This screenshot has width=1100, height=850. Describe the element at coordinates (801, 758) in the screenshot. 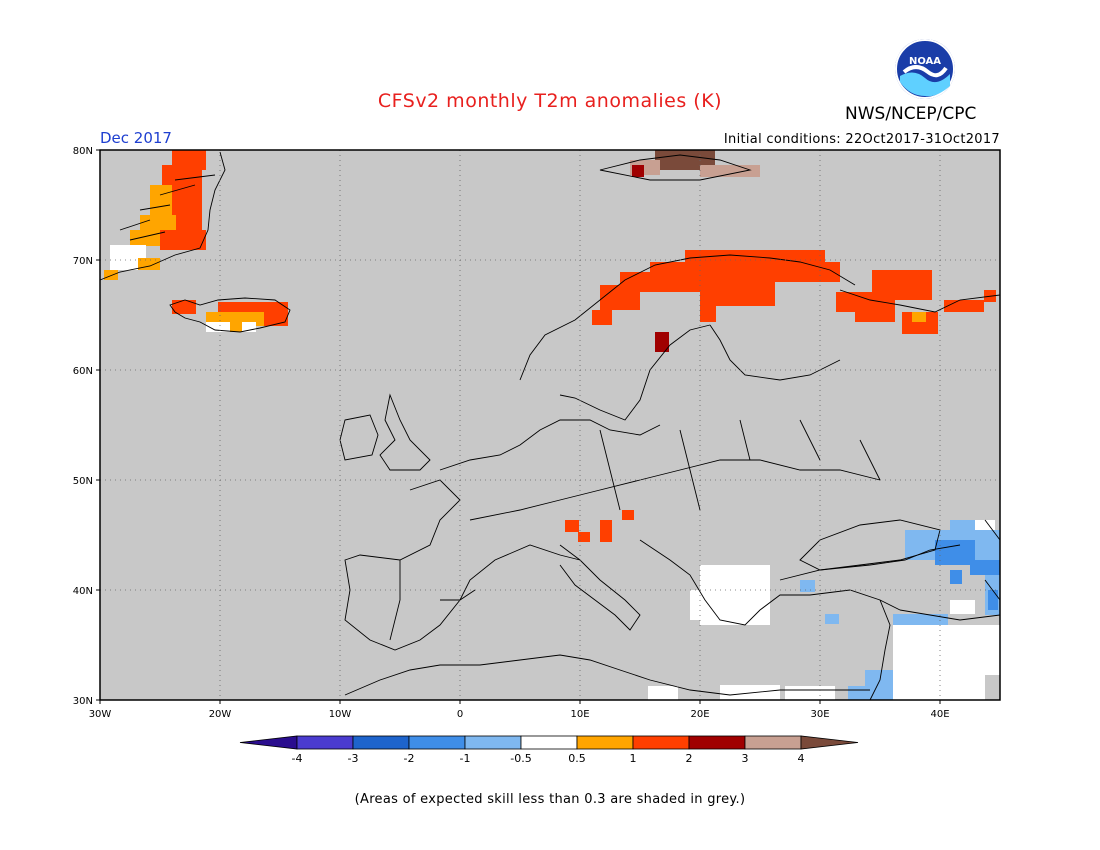

I see `colorbar-tick-label: 4` at that location.